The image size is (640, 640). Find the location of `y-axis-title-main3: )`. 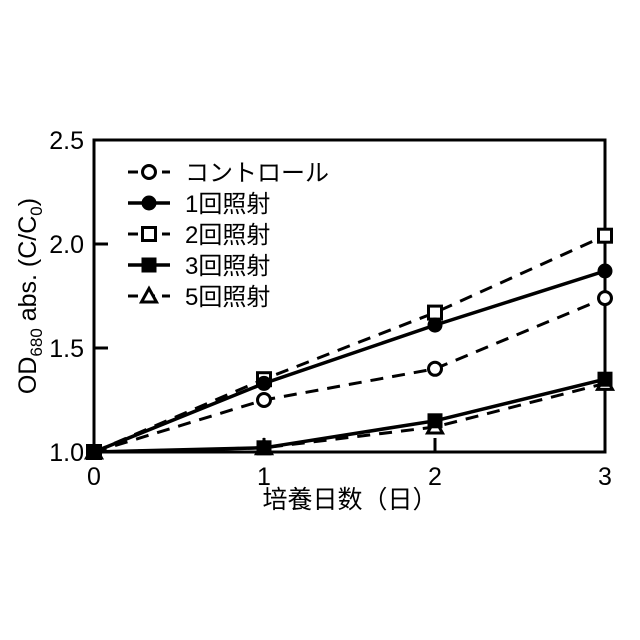

y-axis-title-main3: ) is located at coordinates (28, 202).